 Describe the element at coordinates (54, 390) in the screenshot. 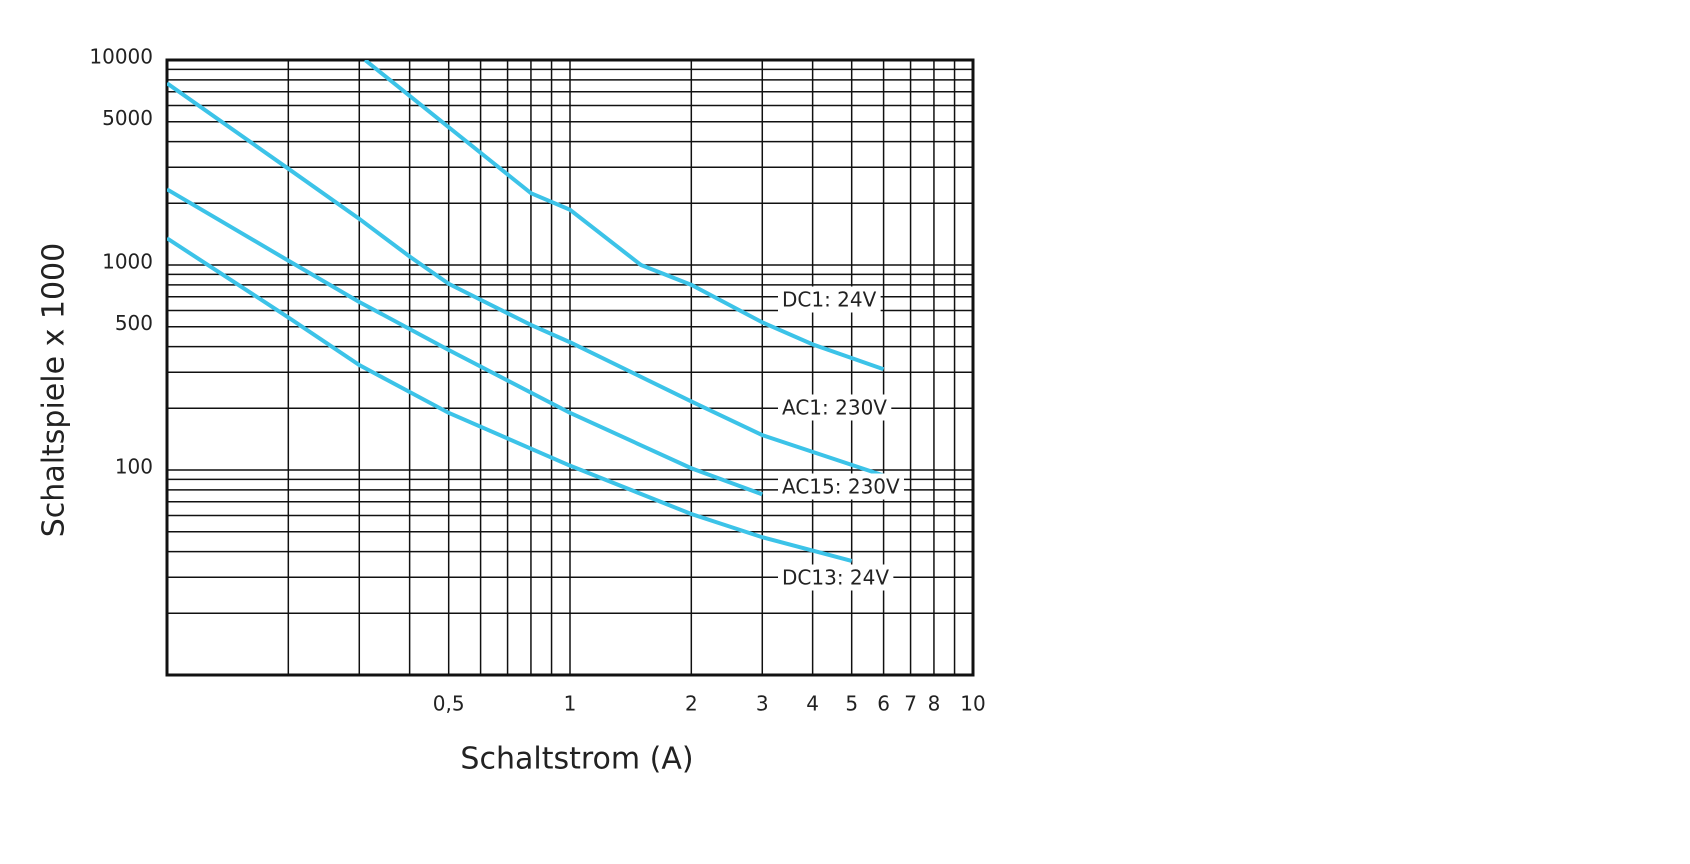

I see `y-axis-label: Schaltspiele x 1000` at that location.